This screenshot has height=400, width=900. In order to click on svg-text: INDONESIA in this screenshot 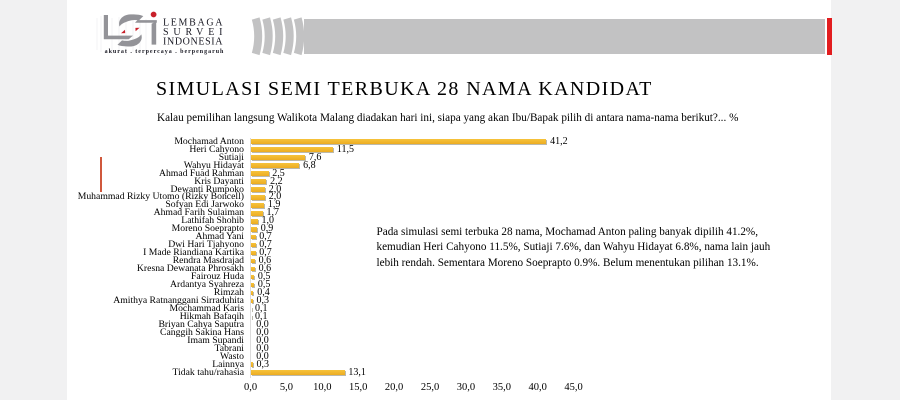, I will do `click(193, 42)`.